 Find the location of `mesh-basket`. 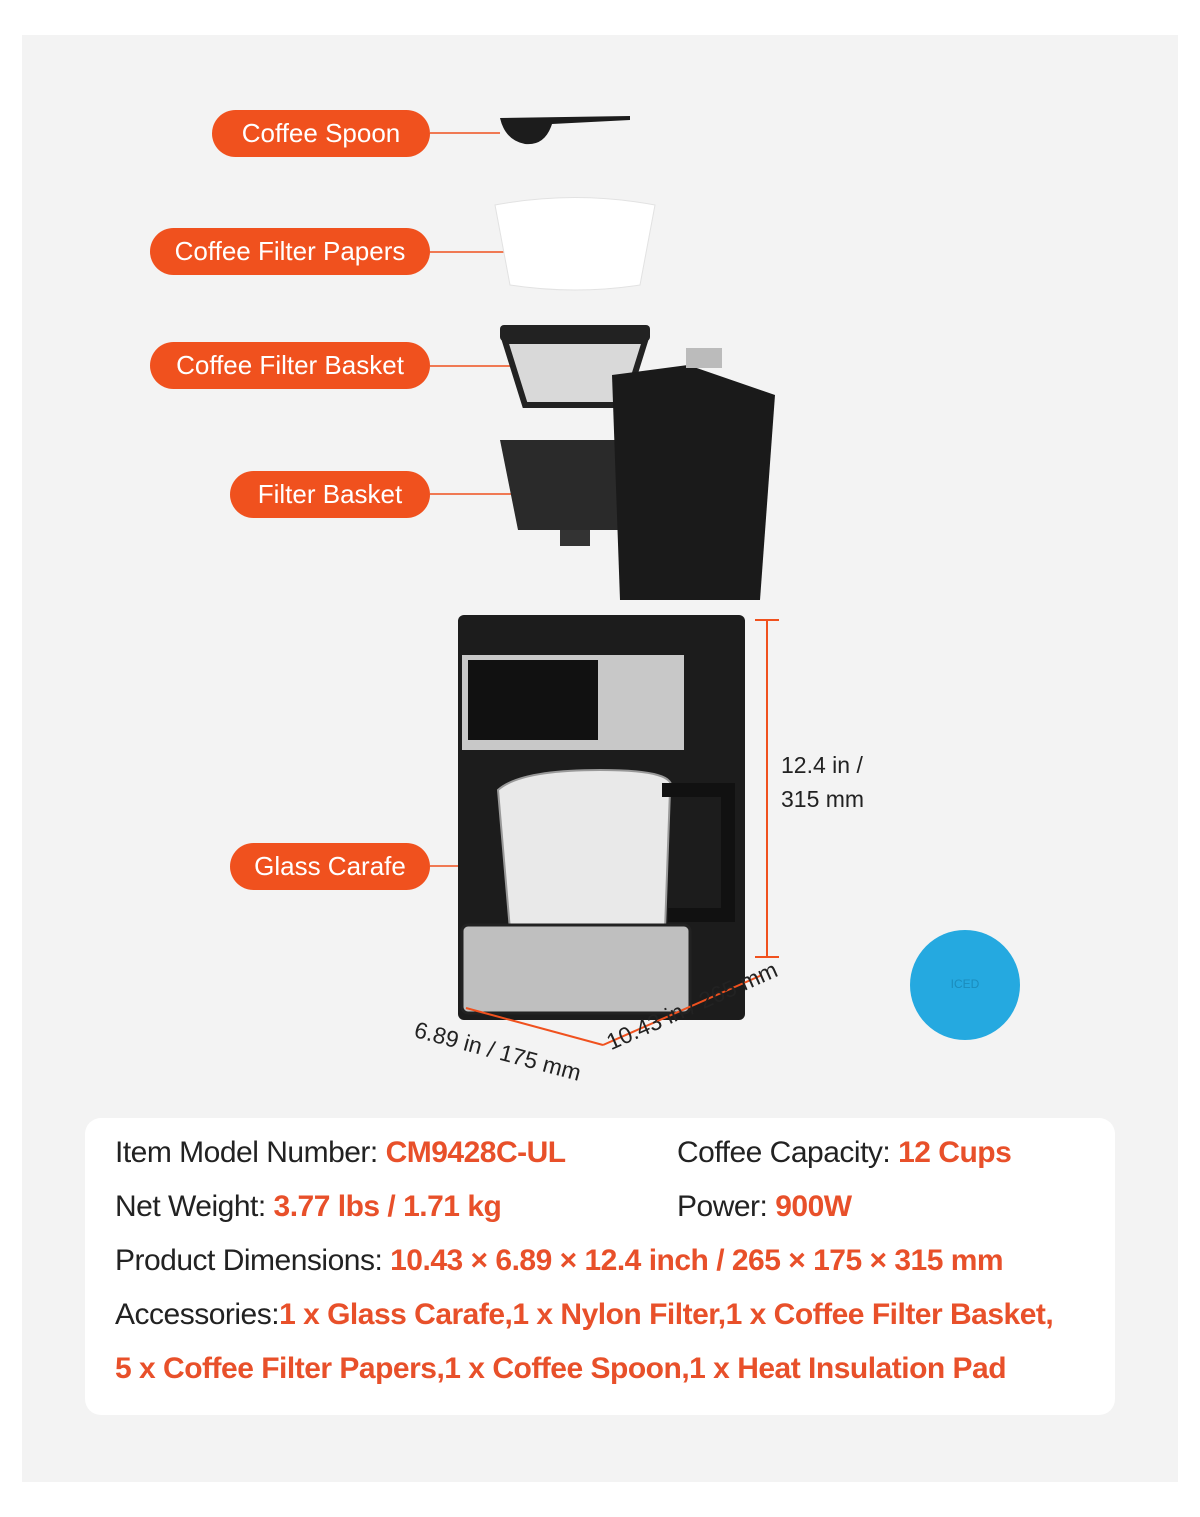

mesh-basket is located at coordinates (575, 366).